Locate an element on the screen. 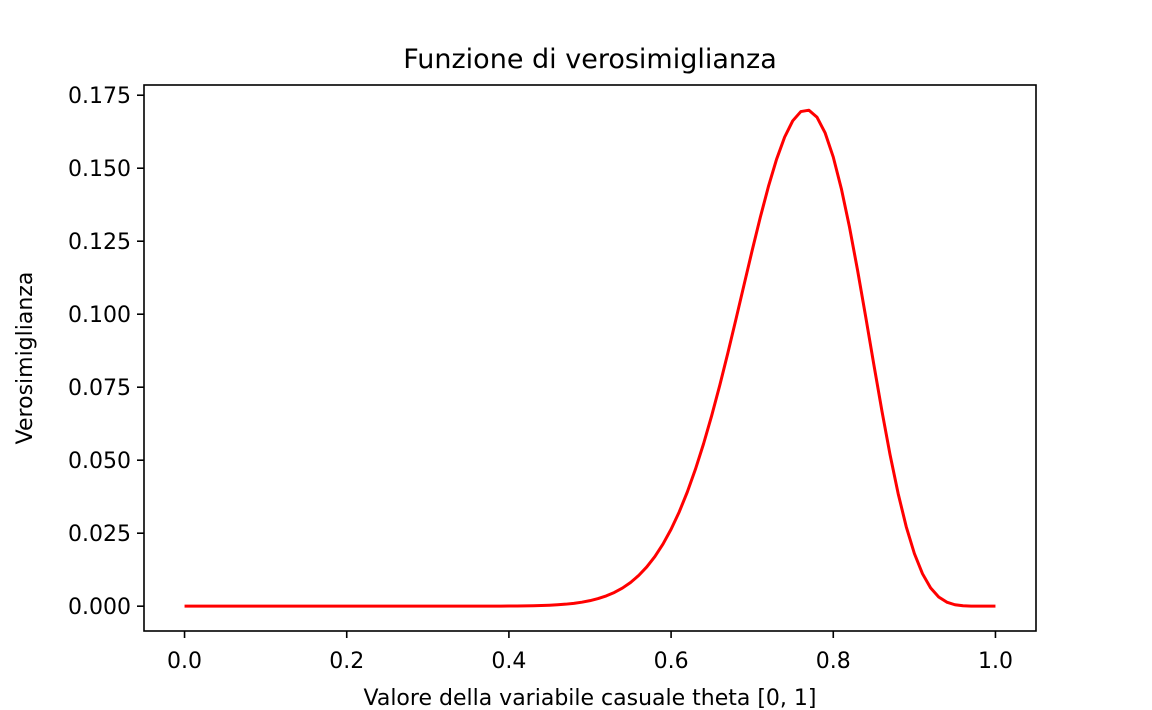  x-tick-label: 0.8 is located at coordinates (833, 661).